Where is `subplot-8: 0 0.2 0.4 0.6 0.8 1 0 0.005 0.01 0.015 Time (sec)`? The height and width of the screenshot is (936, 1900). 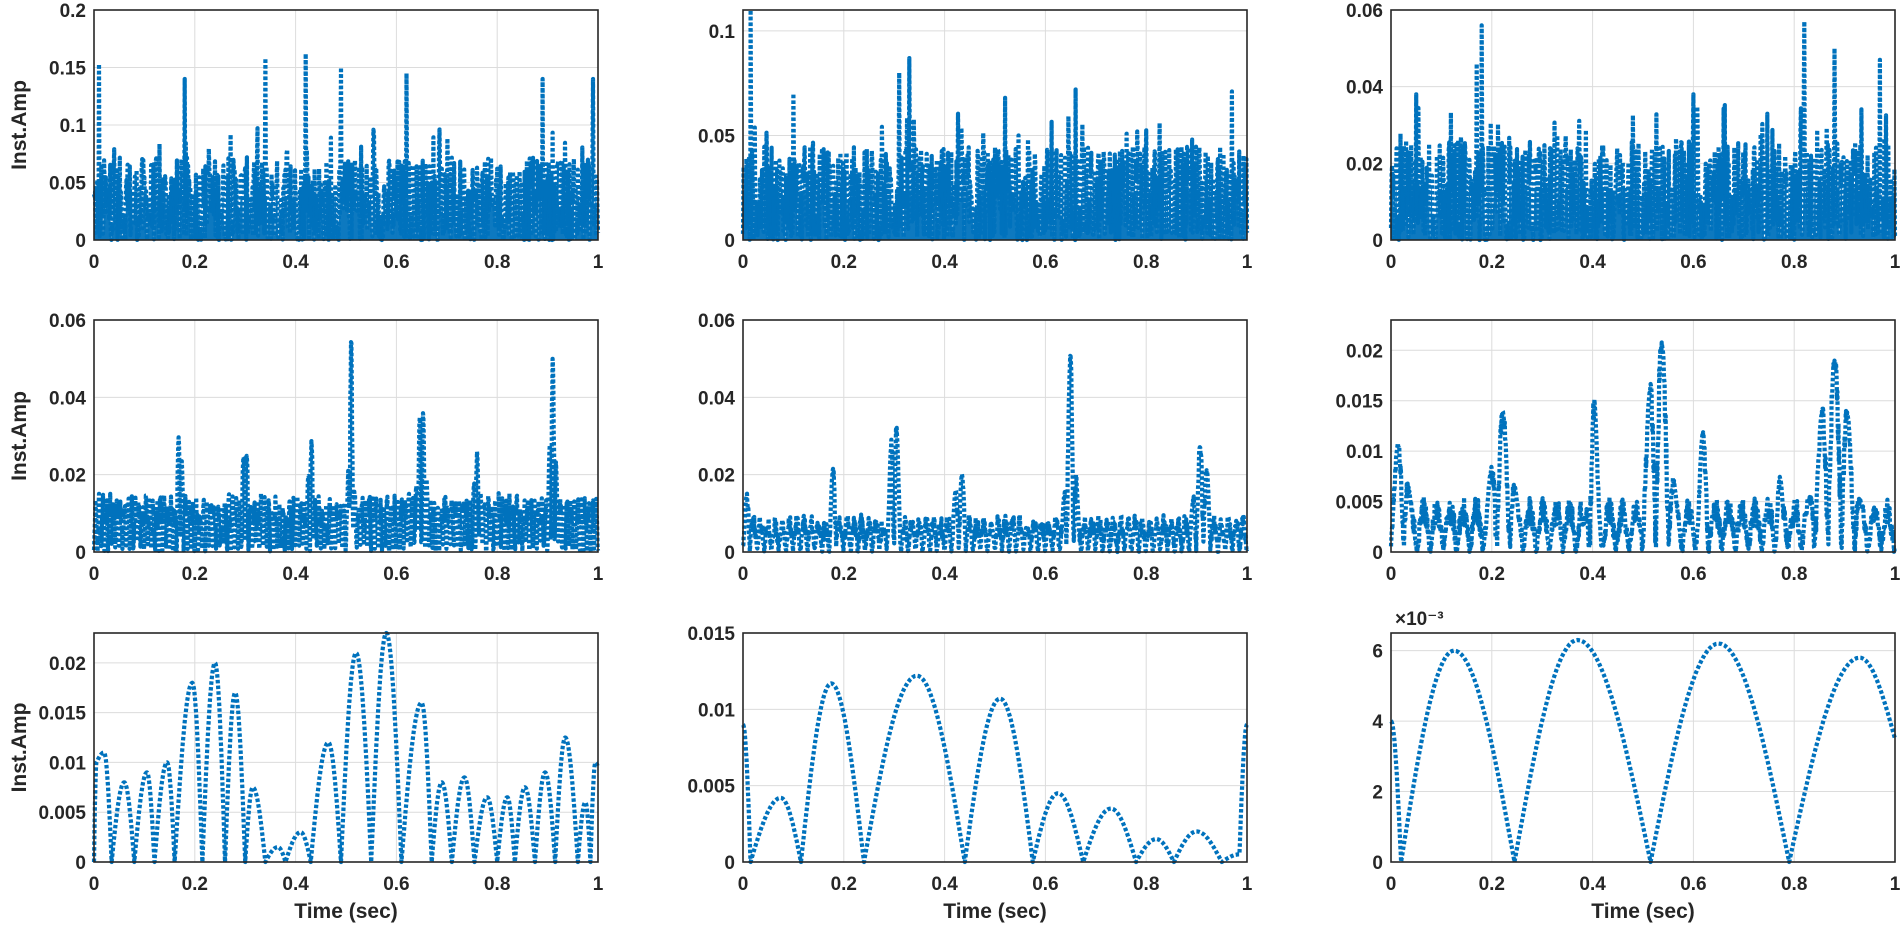
subplot-8: 0 0.2 0.4 0.6 0.8 1 0 0.005 0.01 0.015 Time (sec) is located at coordinates (969, 773).